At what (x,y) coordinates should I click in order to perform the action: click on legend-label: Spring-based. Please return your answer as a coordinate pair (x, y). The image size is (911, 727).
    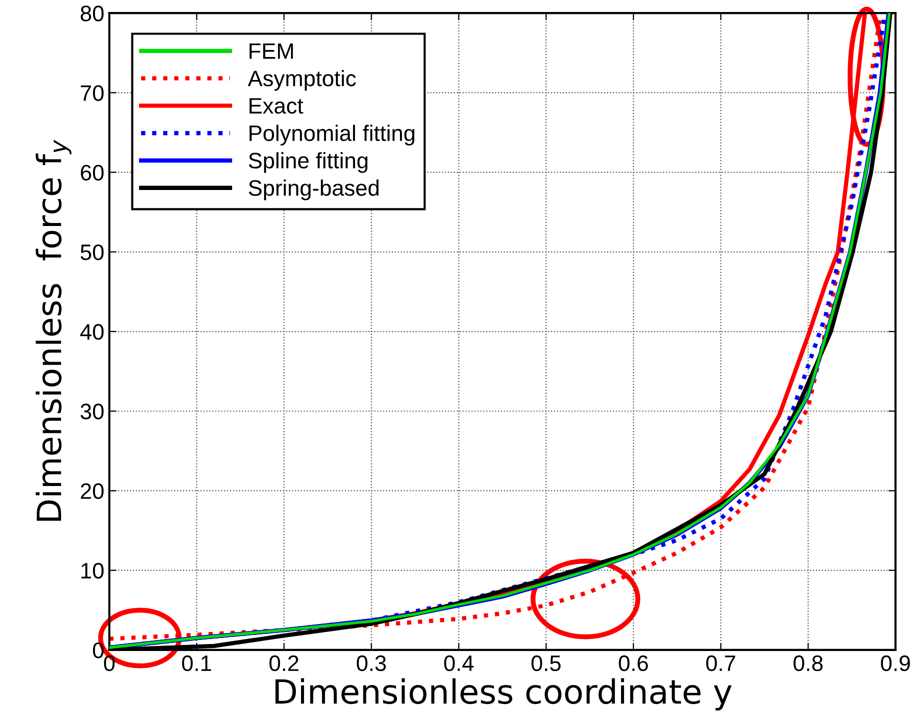
    Looking at the image, I should click on (313, 190).